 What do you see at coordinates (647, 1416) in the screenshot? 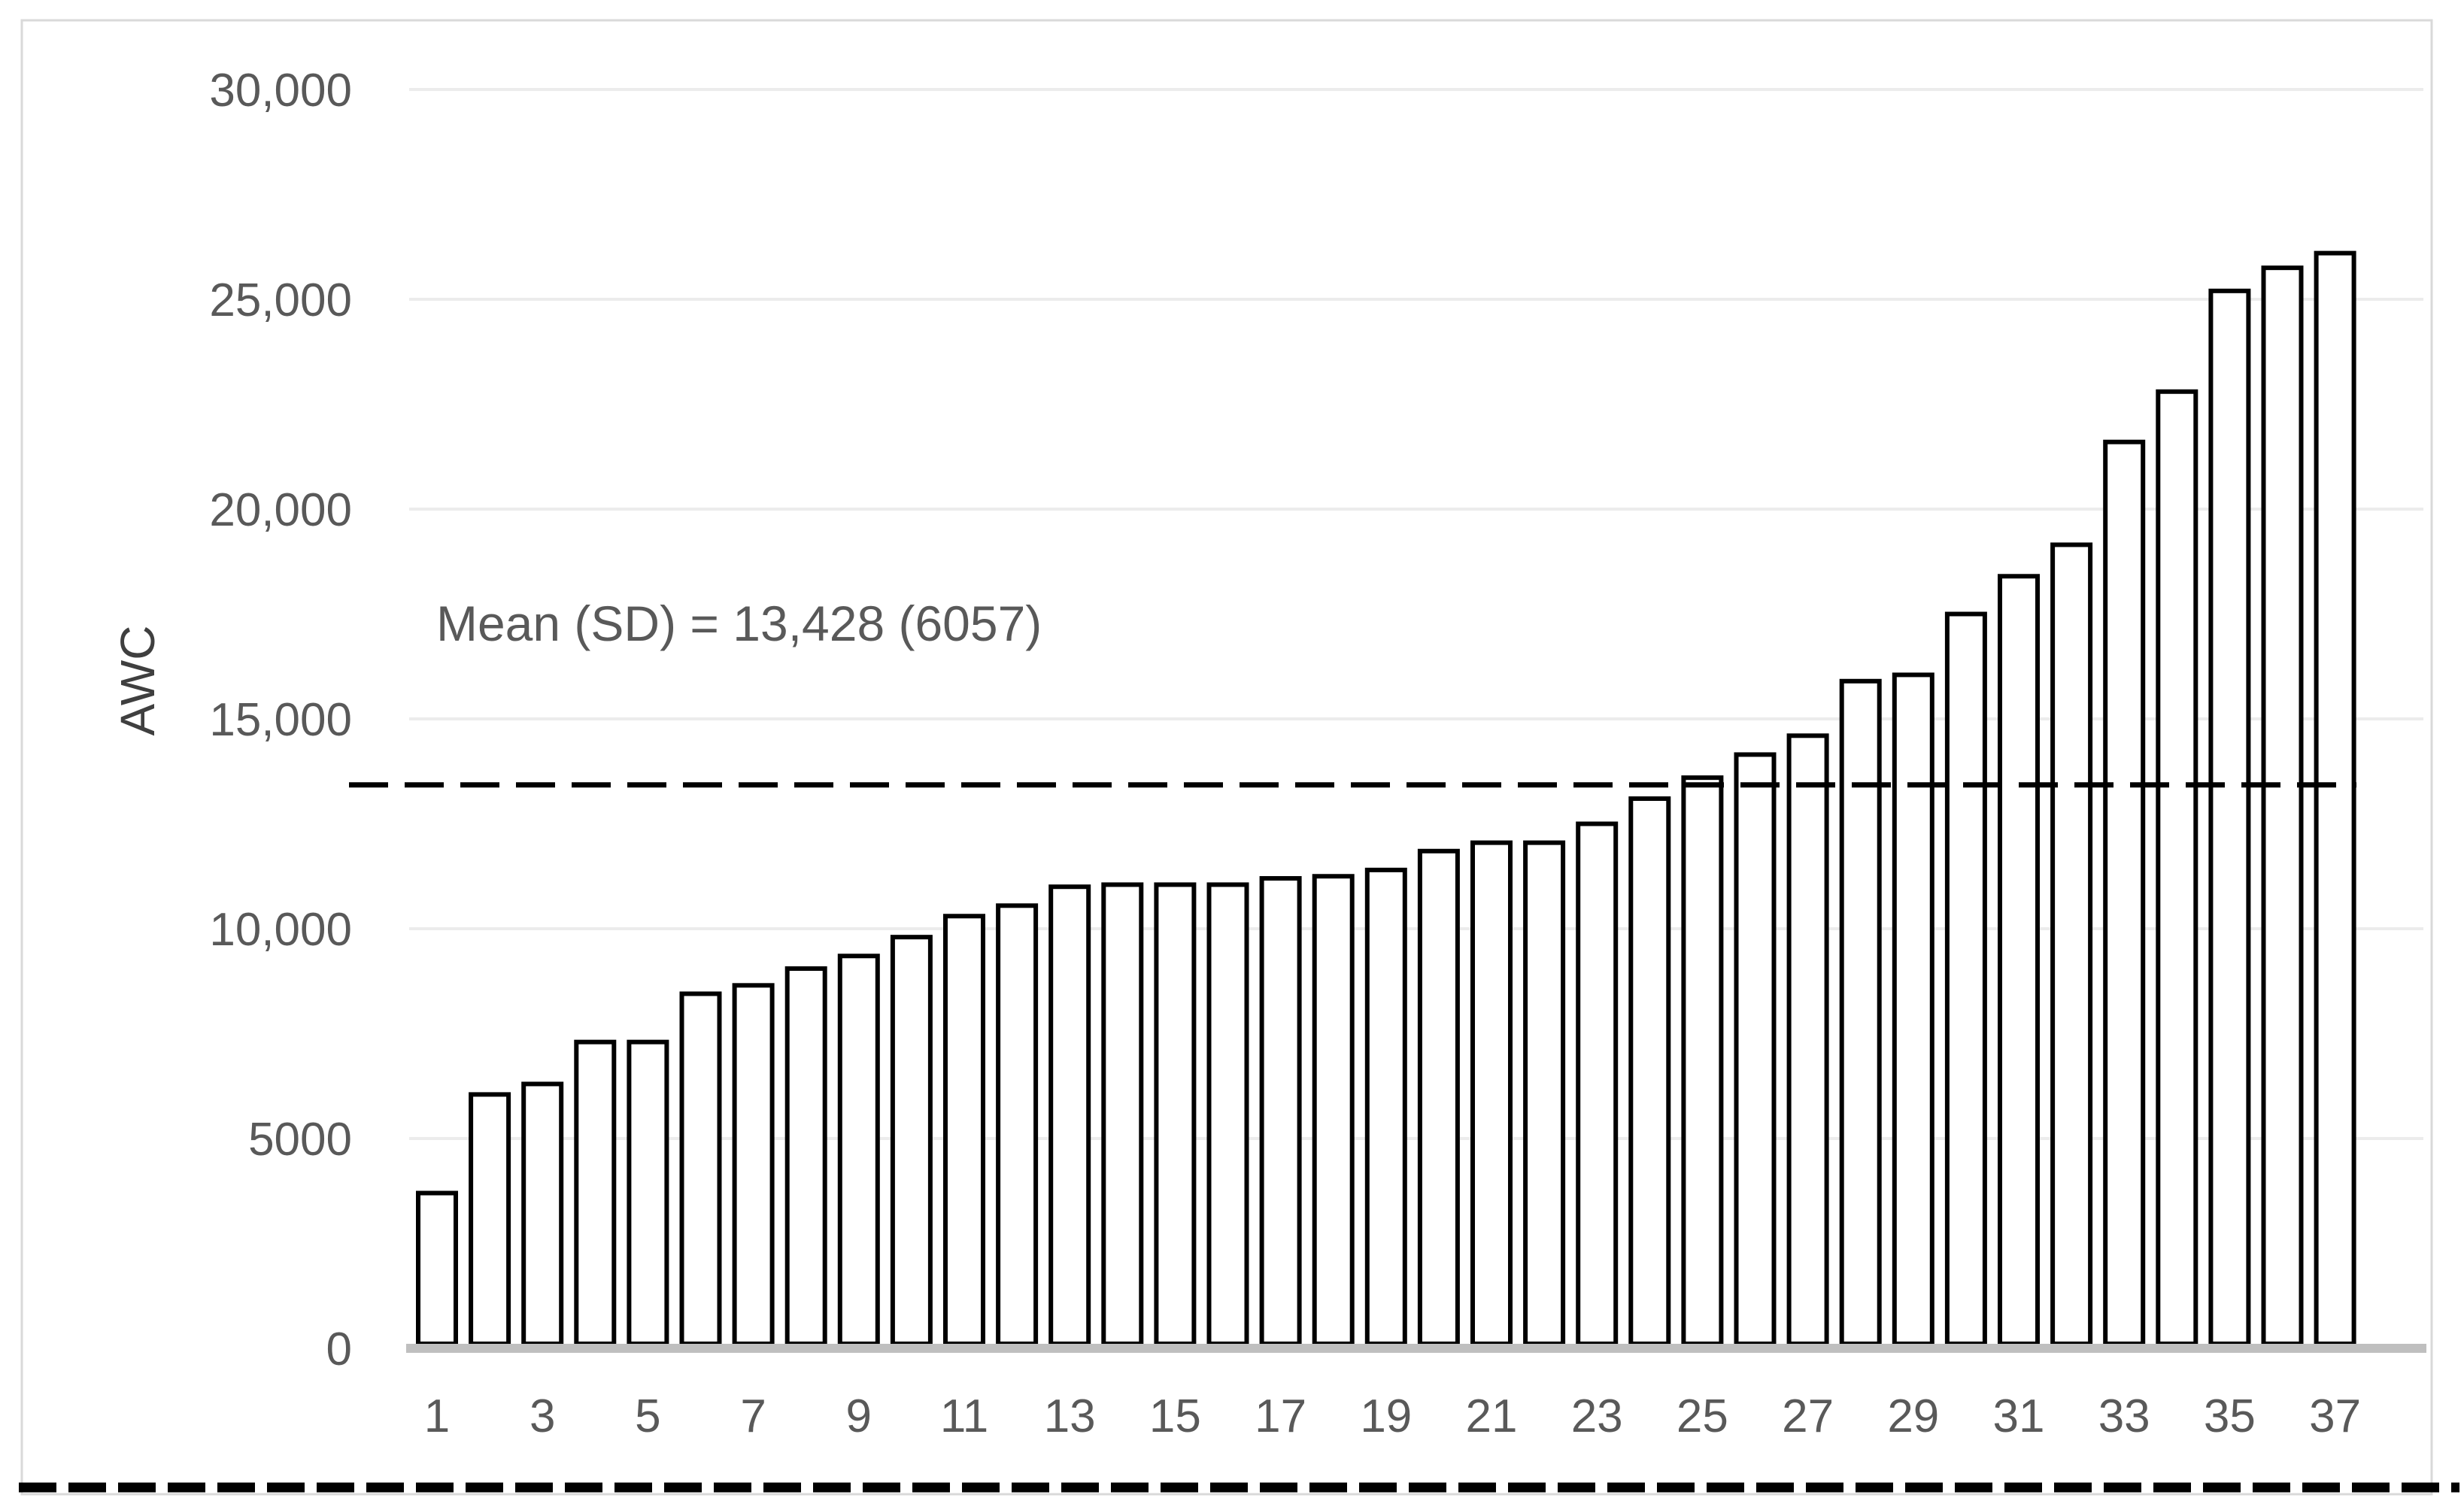
I see `x-tick-label: 5` at bounding box center [647, 1416].